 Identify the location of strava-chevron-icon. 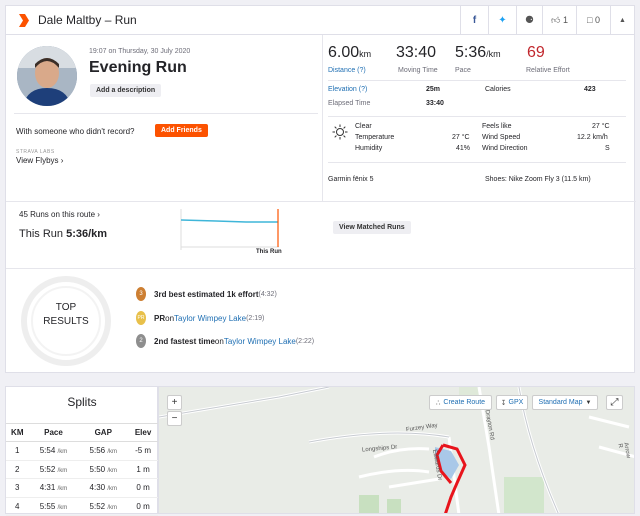
(24, 20).